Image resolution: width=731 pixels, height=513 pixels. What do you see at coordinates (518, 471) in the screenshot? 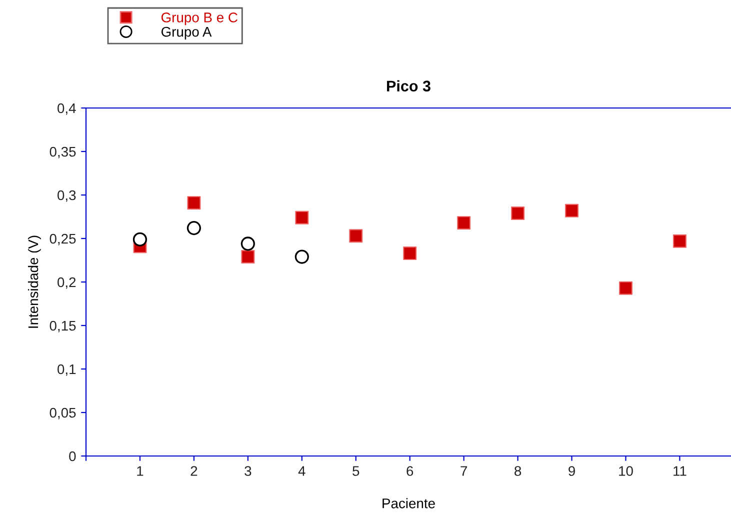
I see `x-tick-label: 8` at bounding box center [518, 471].